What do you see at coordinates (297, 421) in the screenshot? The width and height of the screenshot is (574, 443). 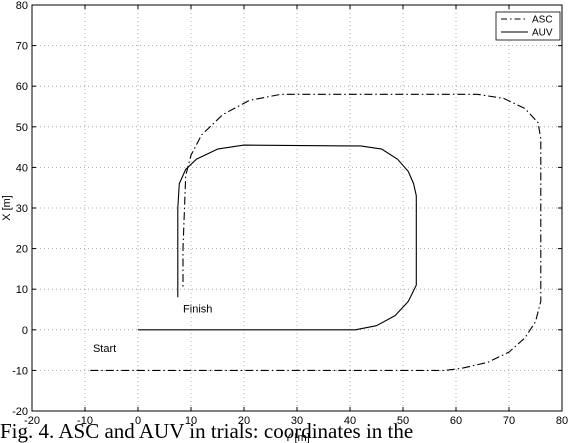 I see `x-tick-label: 30` at bounding box center [297, 421].